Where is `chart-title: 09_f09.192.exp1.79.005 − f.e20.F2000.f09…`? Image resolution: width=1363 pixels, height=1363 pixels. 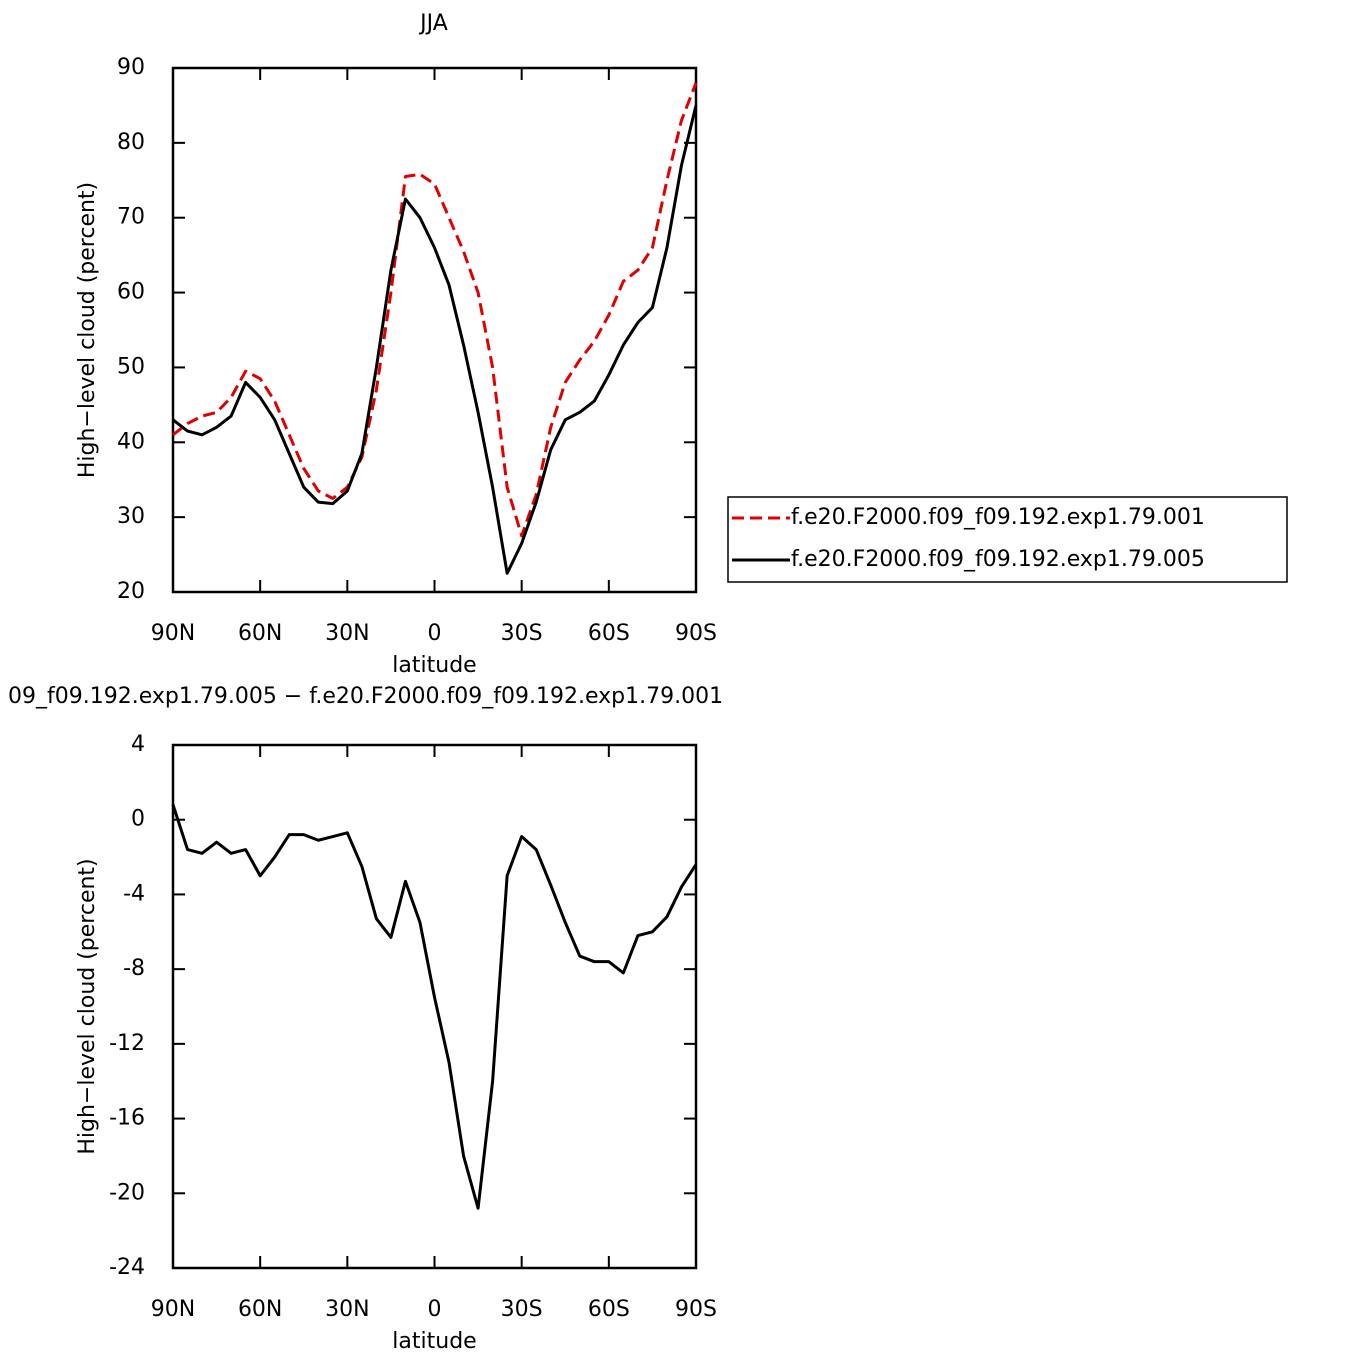
chart-title: 09_f09.192.exp1.79.005 − f.e20.F2000.f09… is located at coordinates (365, 696).